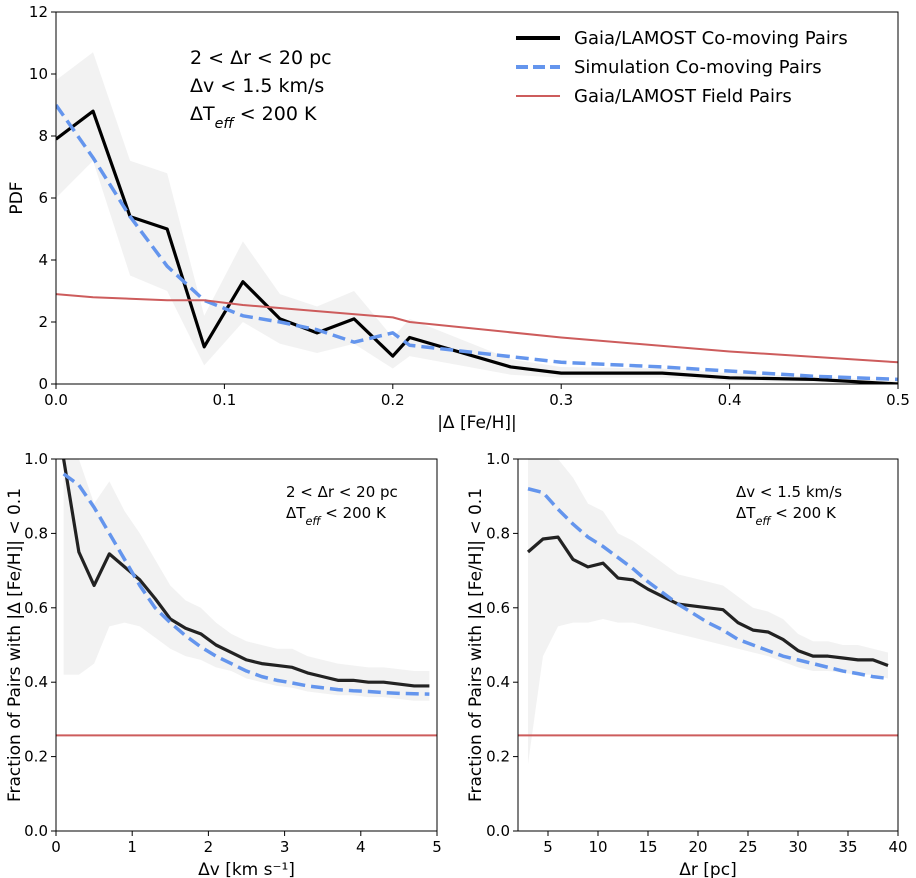 The image size is (916, 878). Describe the element at coordinates (847, 847) in the screenshot. I see `x-tick-label: 35` at that location.